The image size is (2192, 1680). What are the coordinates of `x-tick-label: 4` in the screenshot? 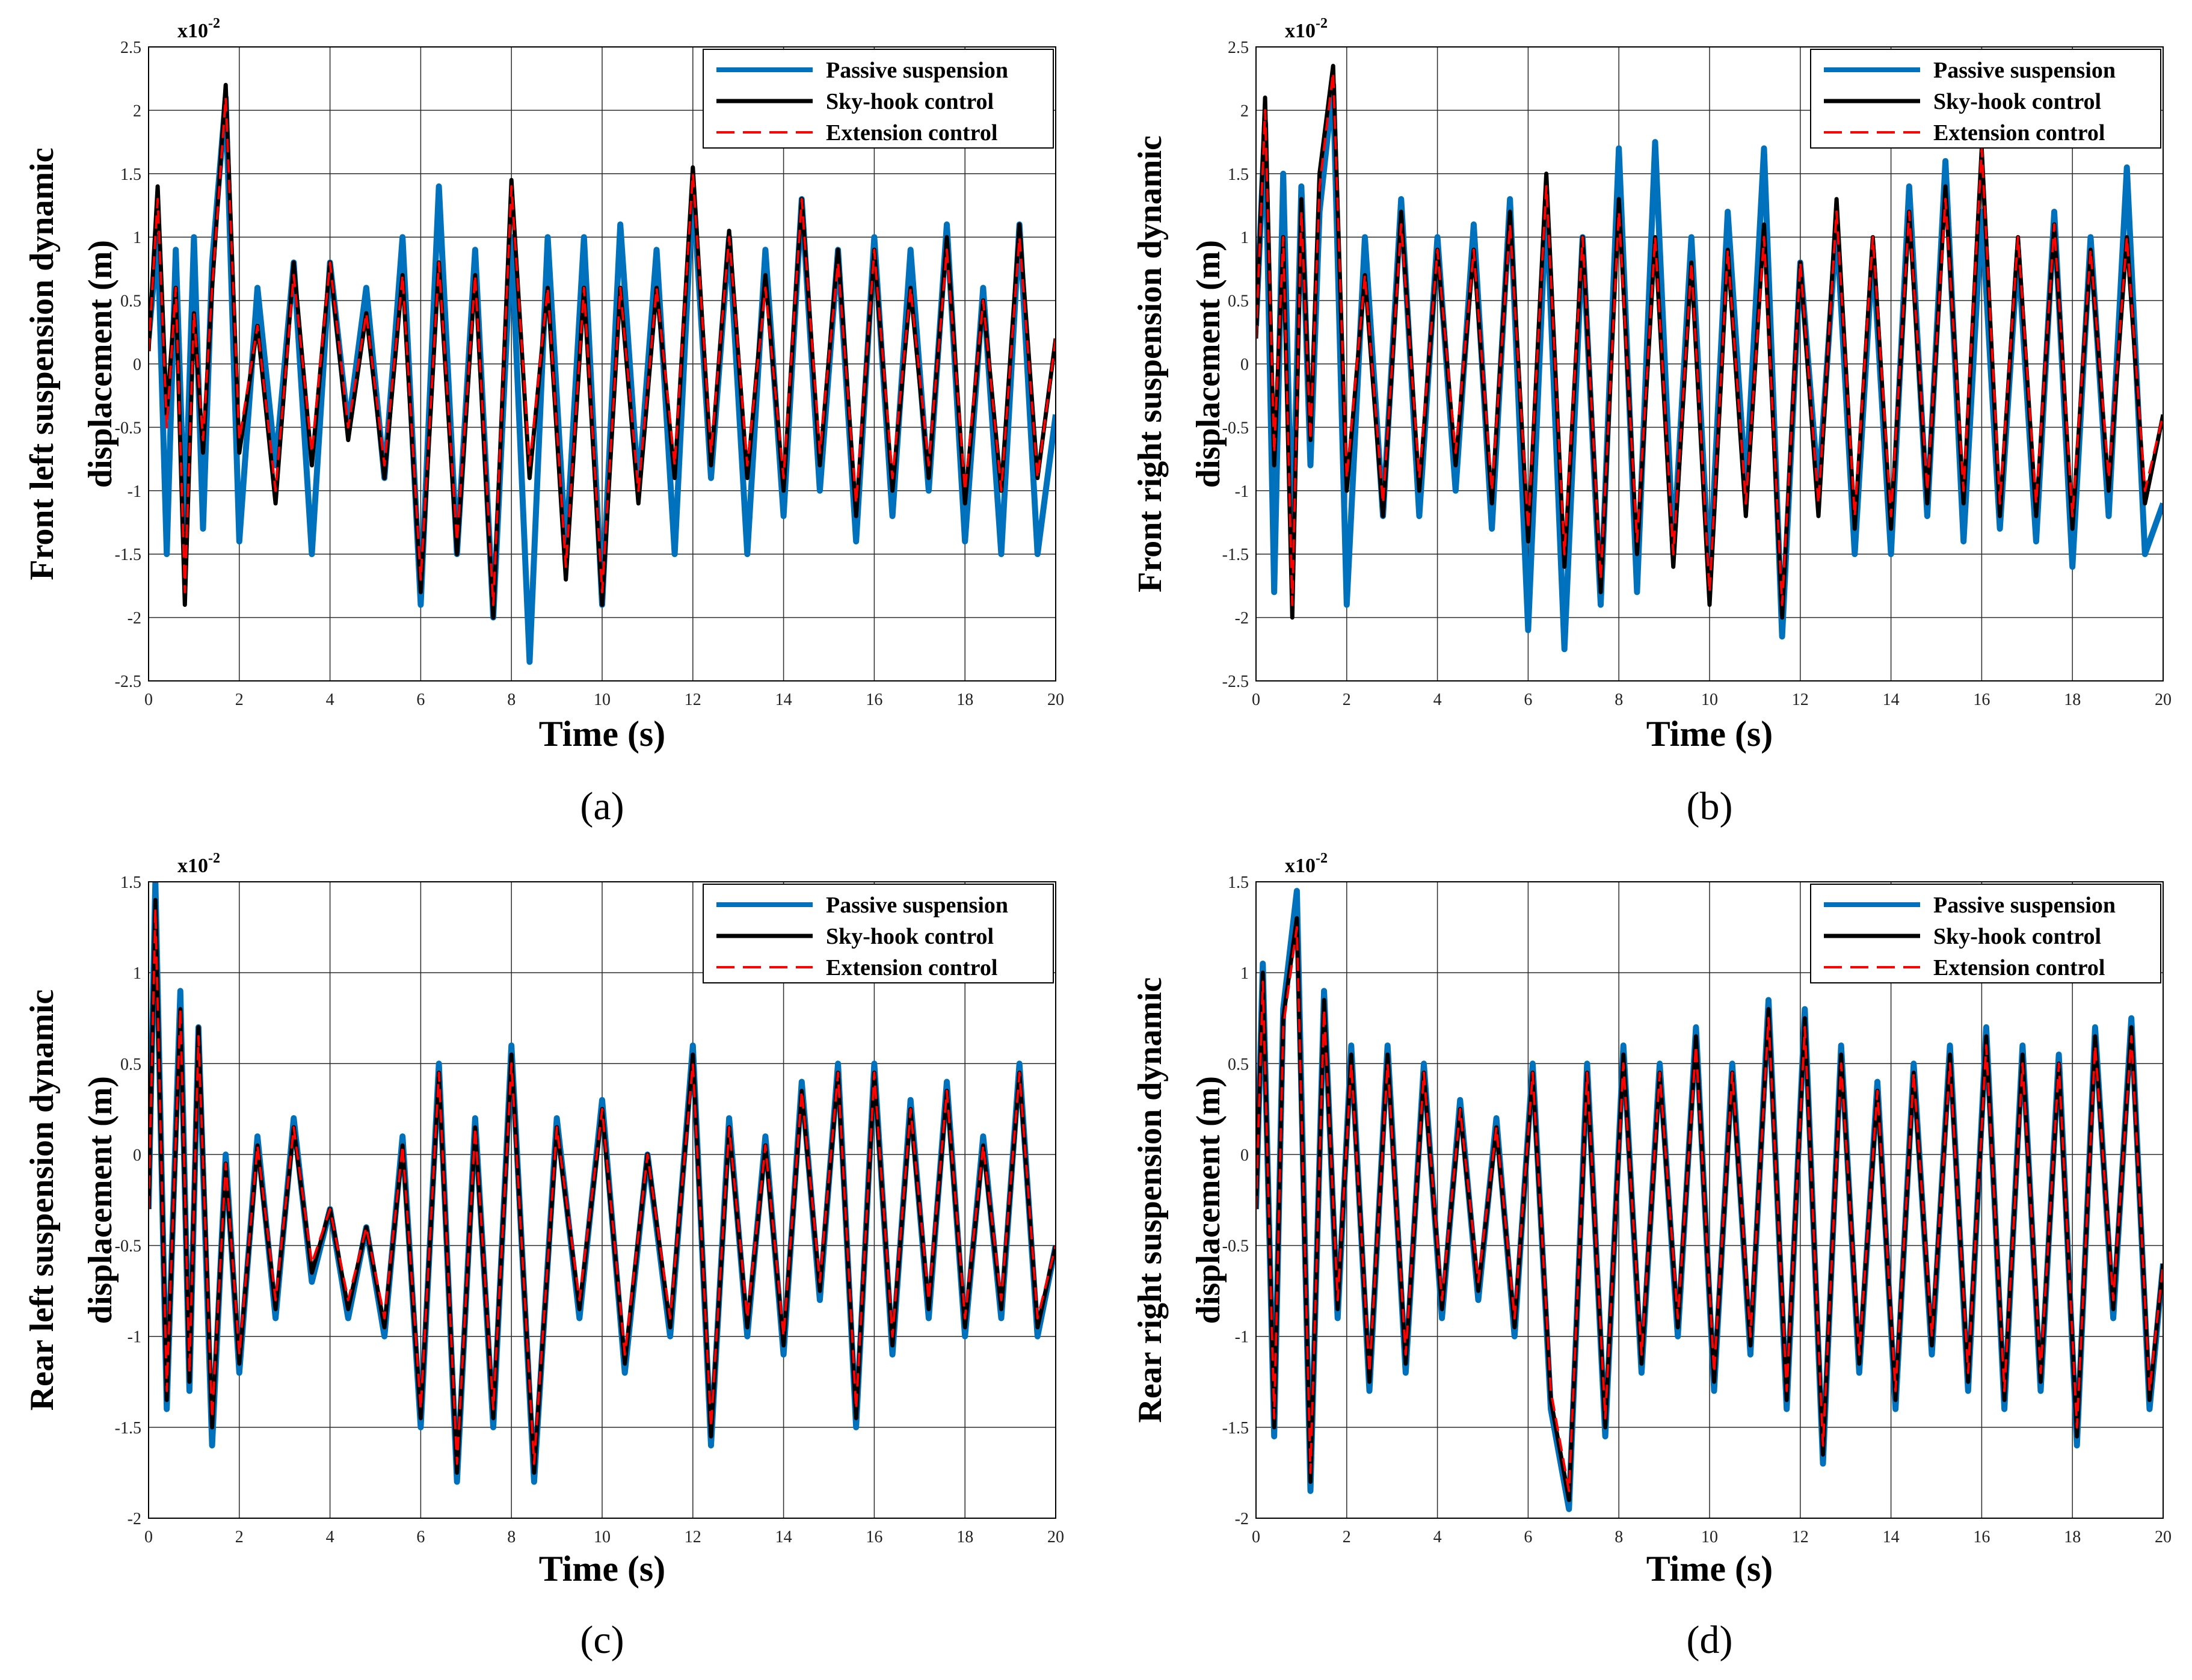 It's located at (1438, 1537).